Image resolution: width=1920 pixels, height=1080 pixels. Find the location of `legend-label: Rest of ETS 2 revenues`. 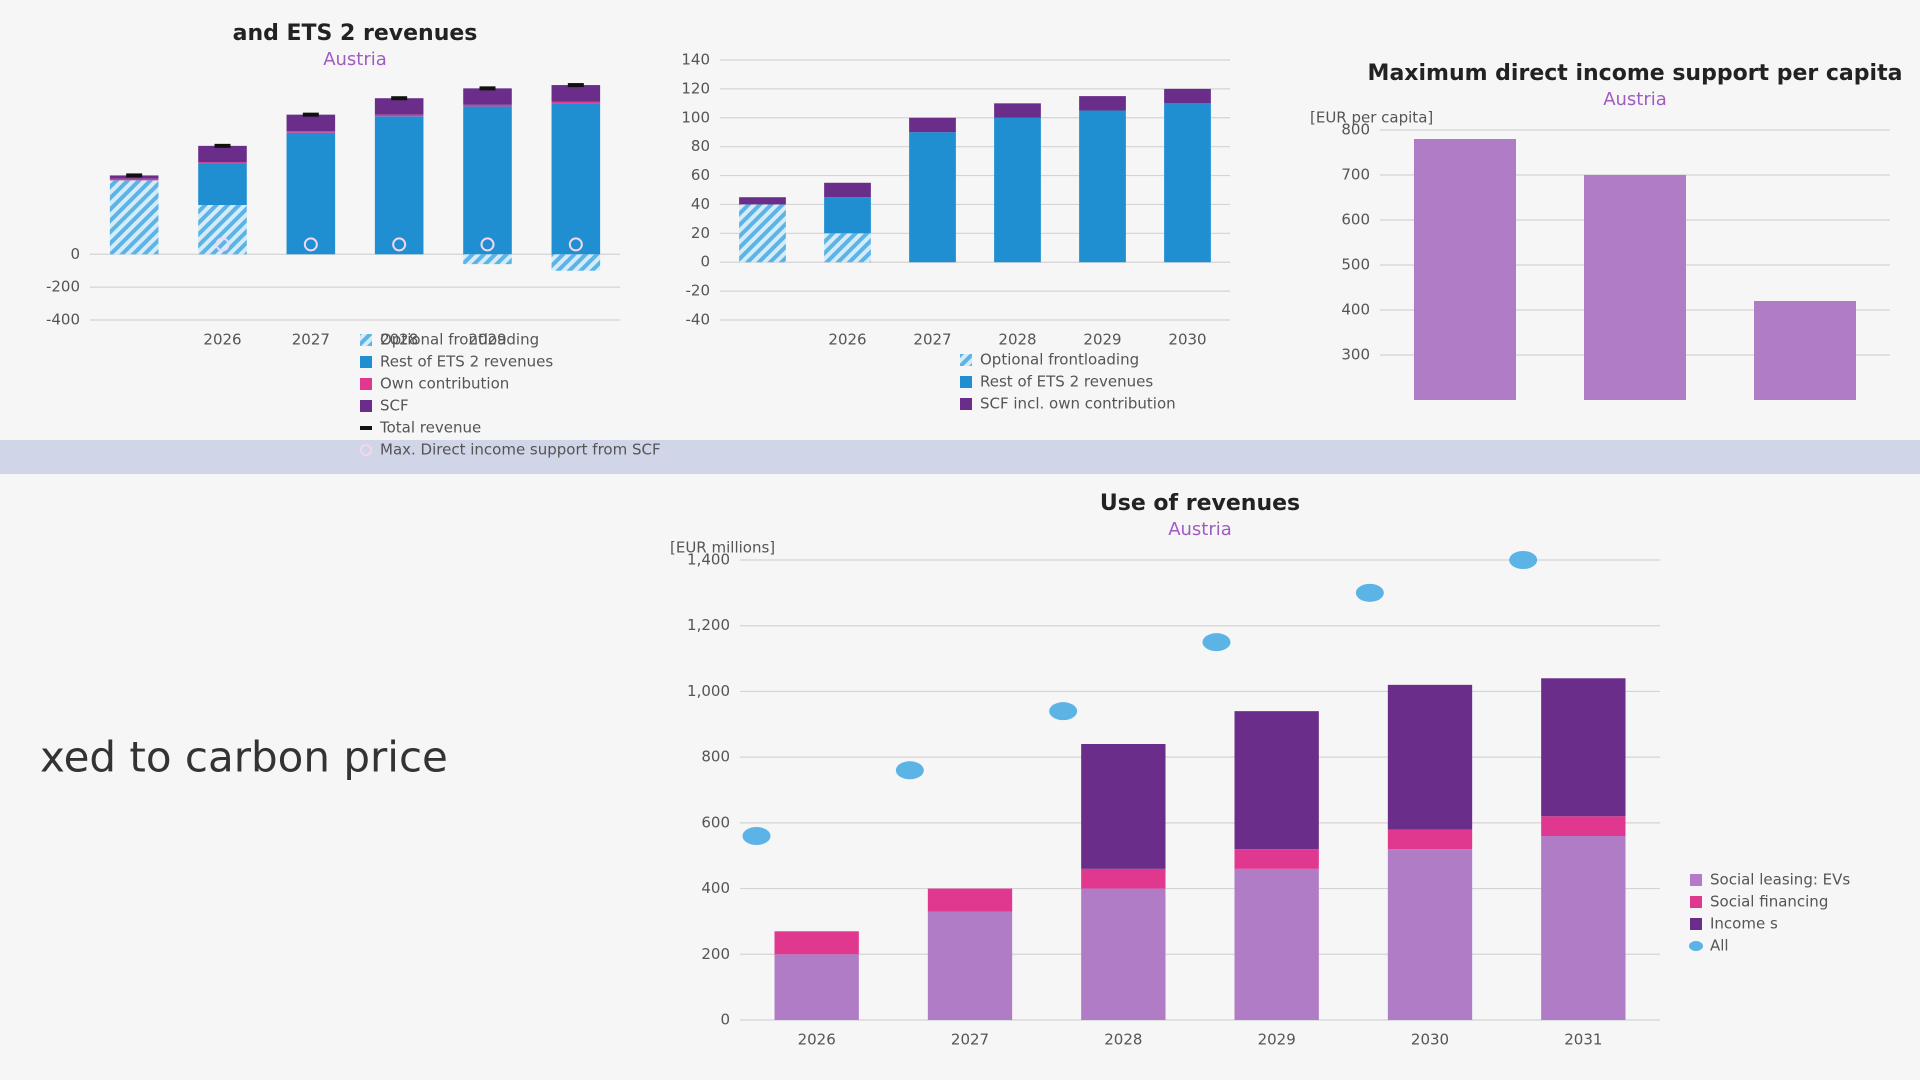

legend-label: Rest of ETS 2 revenues is located at coordinates (466, 362).